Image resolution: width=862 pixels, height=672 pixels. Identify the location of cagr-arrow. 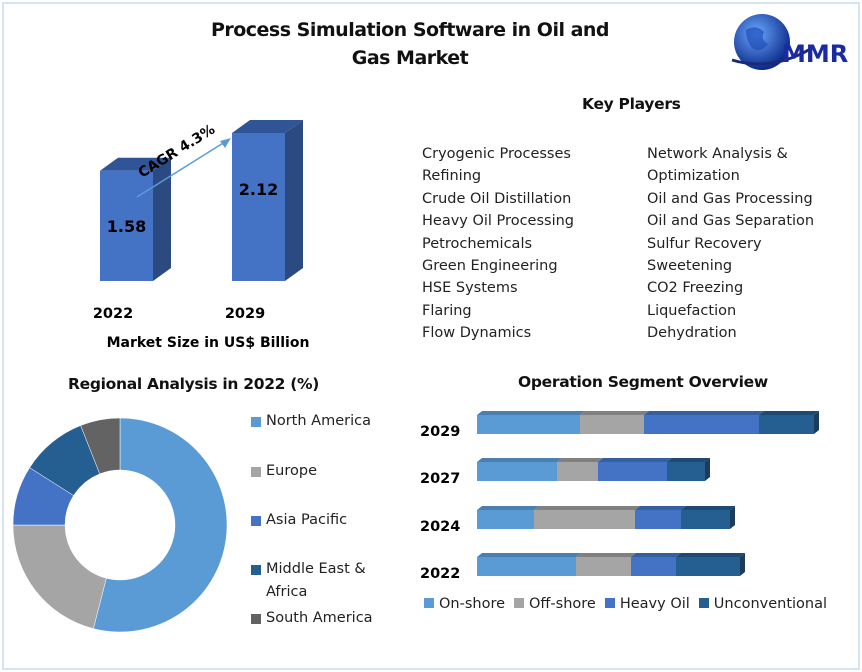
(182, 168).